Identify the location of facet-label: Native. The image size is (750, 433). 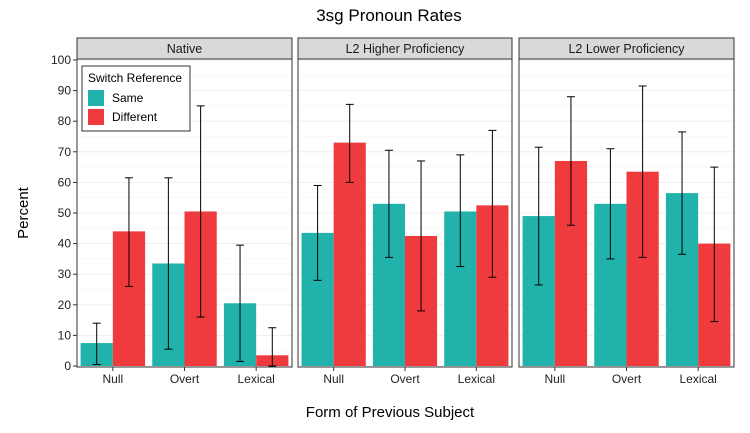
(184, 49).